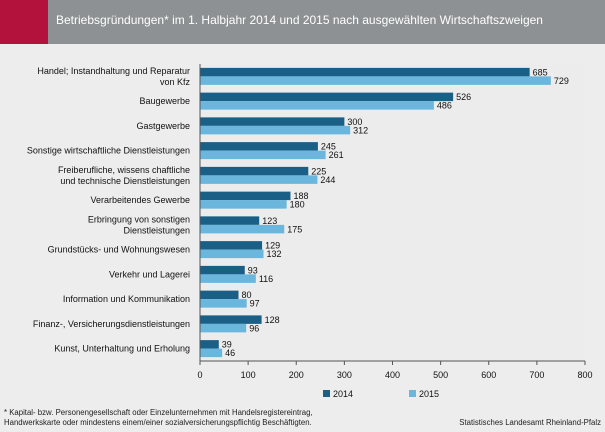 Image resolution: width=605 pixels, height=432 pixels. I want to click on data-label-2015: 97, so click(255, 304).